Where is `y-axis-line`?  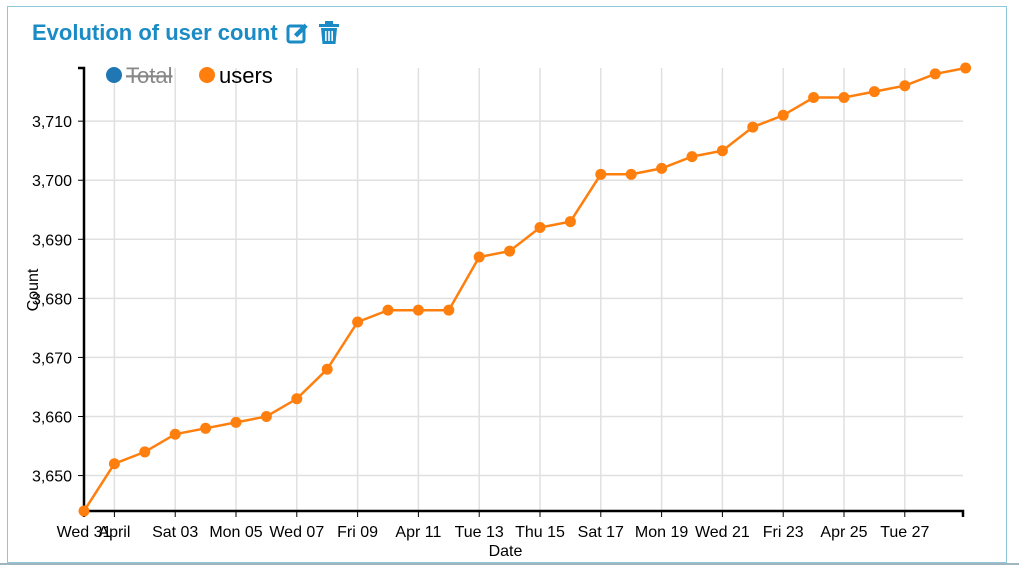
y-axis-line is located at coordinates (82, 288).